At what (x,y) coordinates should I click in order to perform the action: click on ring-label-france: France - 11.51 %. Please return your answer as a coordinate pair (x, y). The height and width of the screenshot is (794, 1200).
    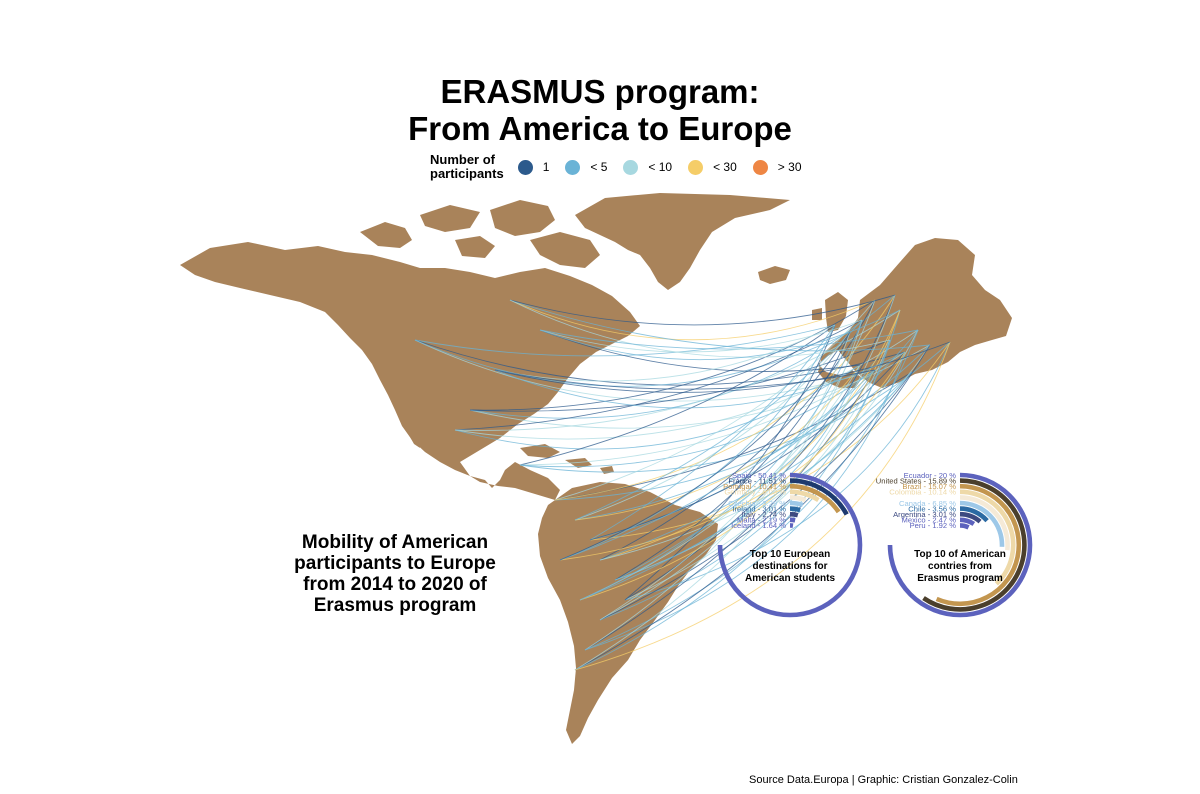
    Looking at the image, I should click on (757, 480).